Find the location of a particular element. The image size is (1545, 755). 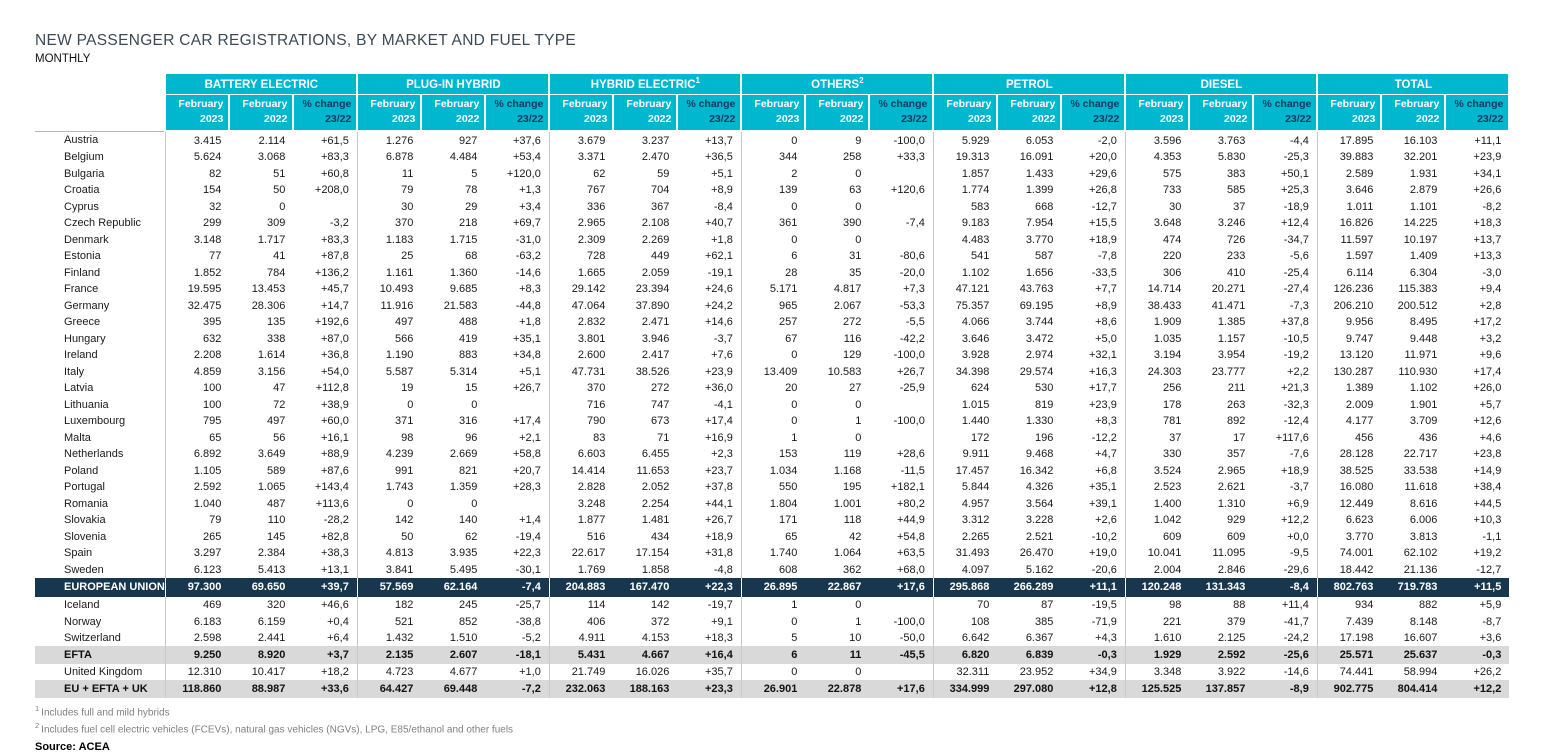

subheader-month: February 2022 is located at coordinates (837, 113).